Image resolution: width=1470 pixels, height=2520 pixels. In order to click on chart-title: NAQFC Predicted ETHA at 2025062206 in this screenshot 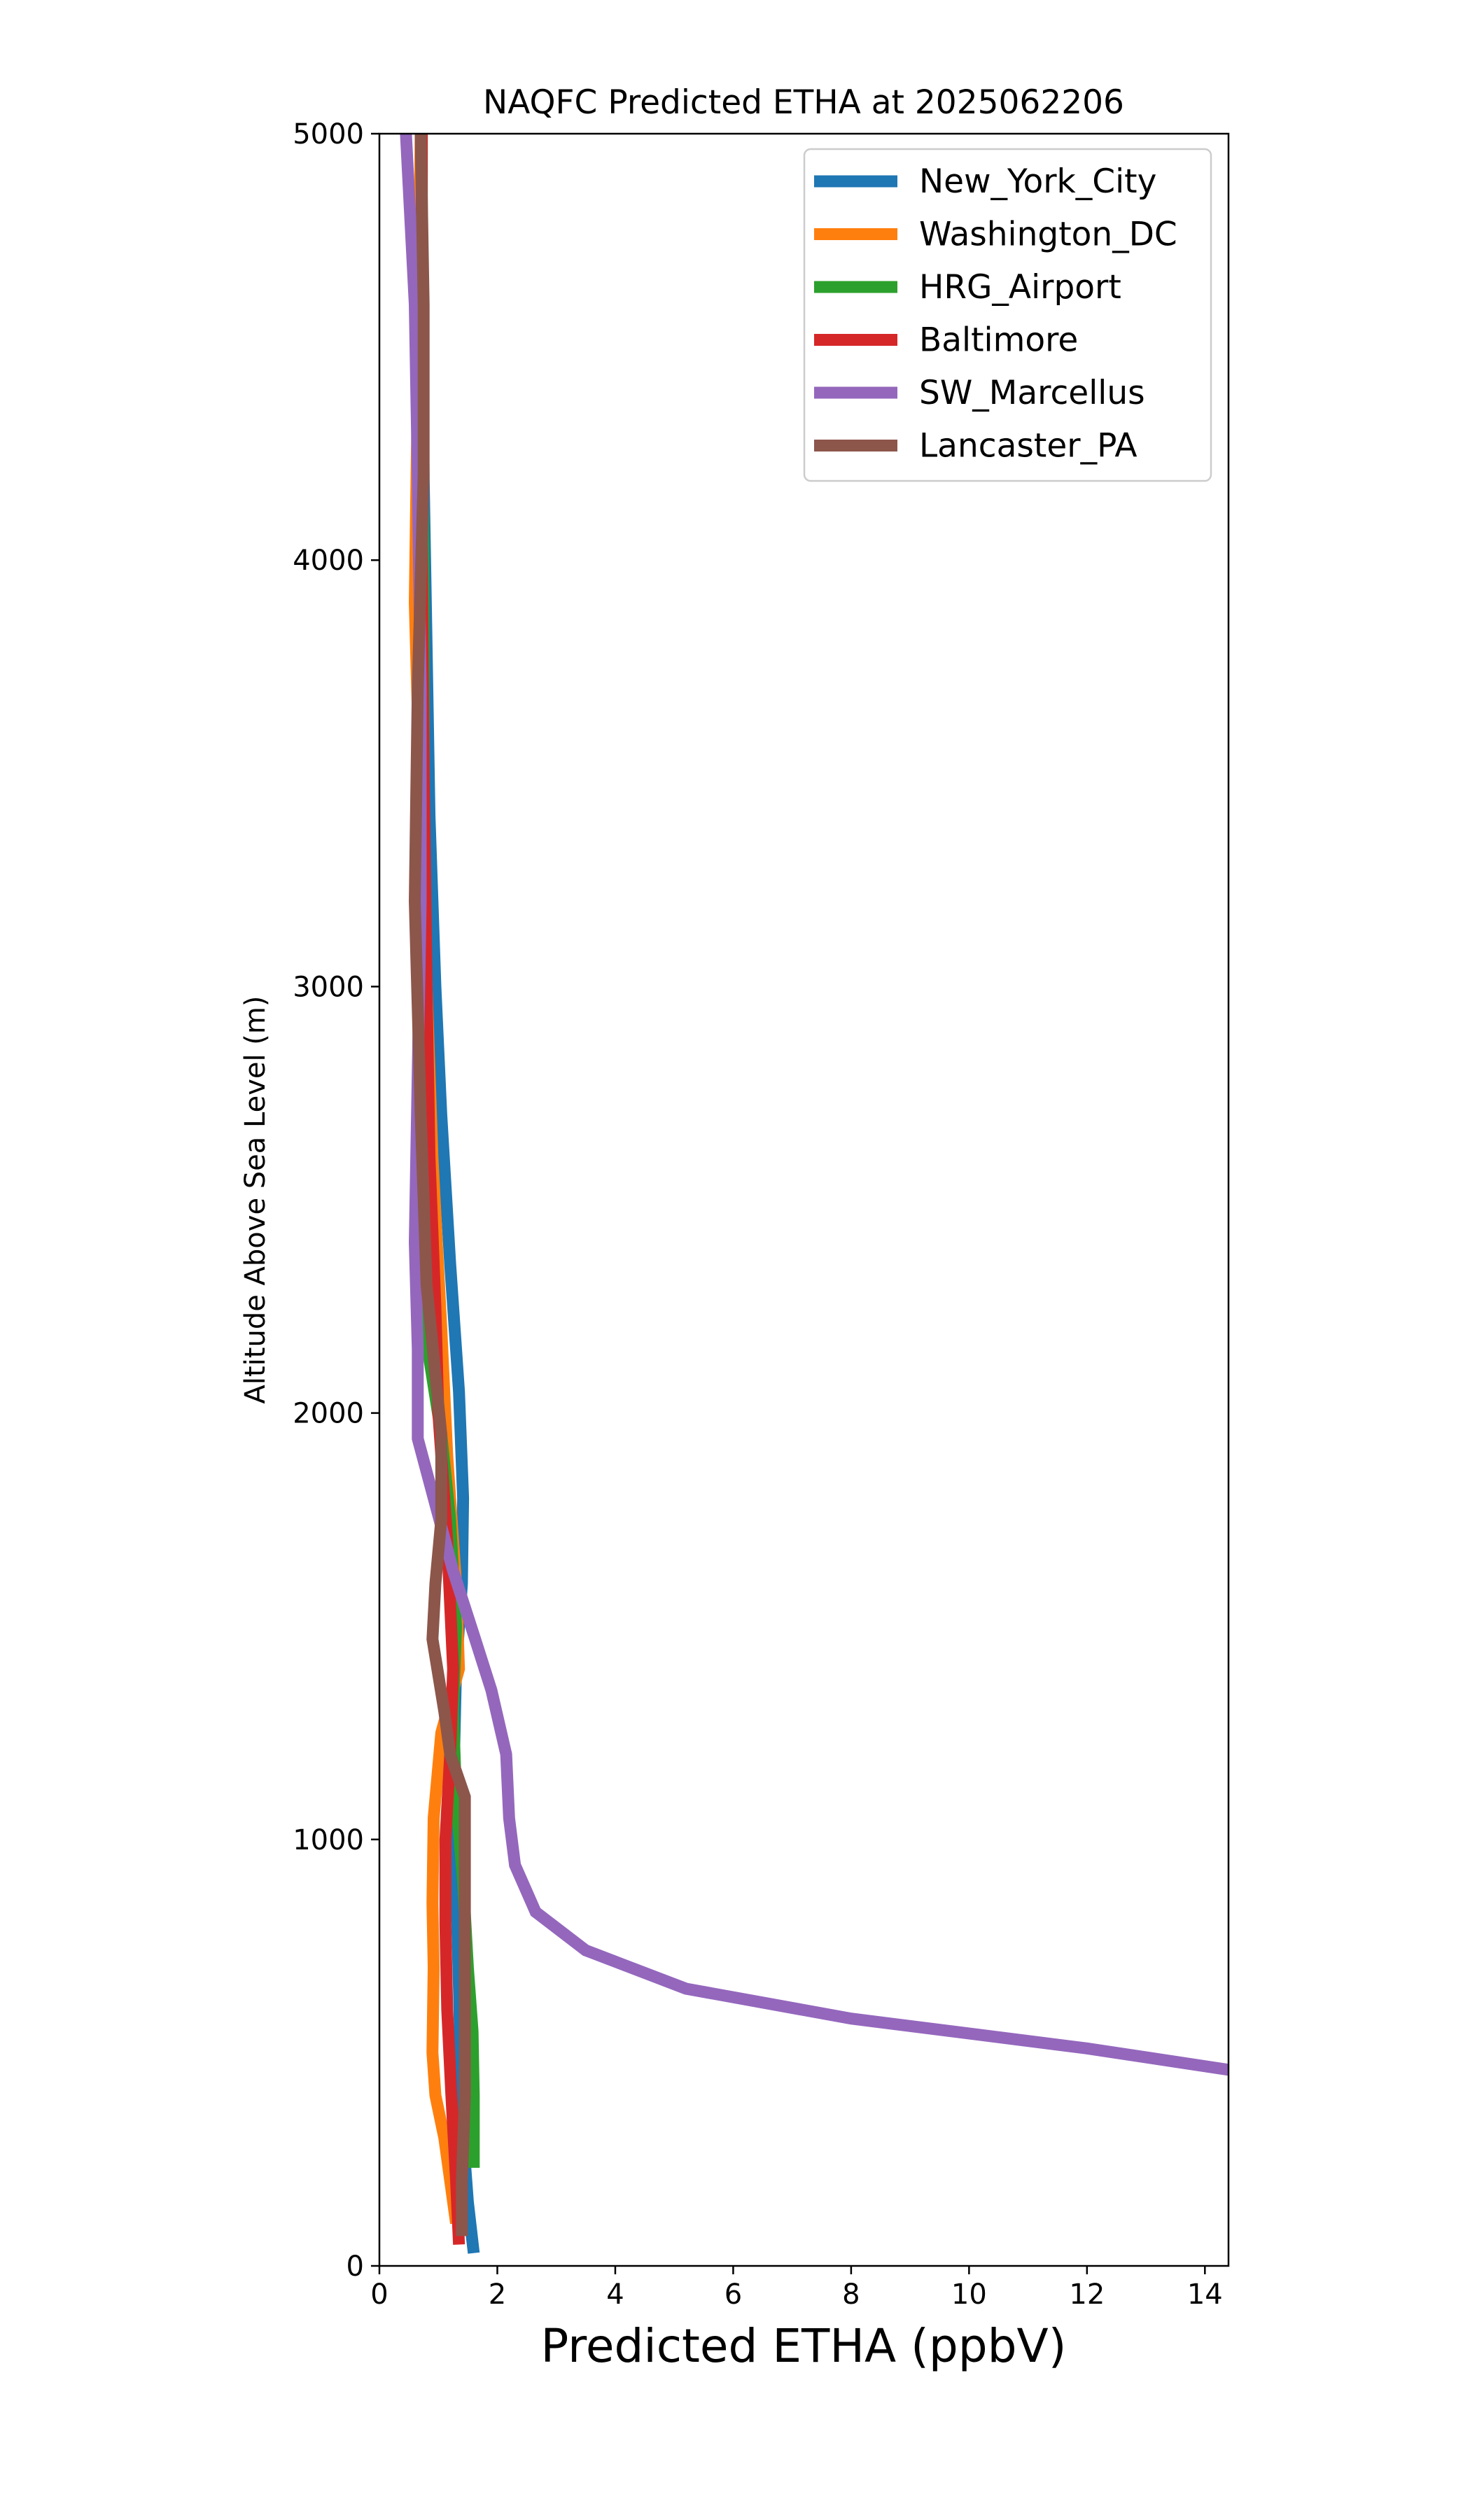, I will do `click(803, 102)`.